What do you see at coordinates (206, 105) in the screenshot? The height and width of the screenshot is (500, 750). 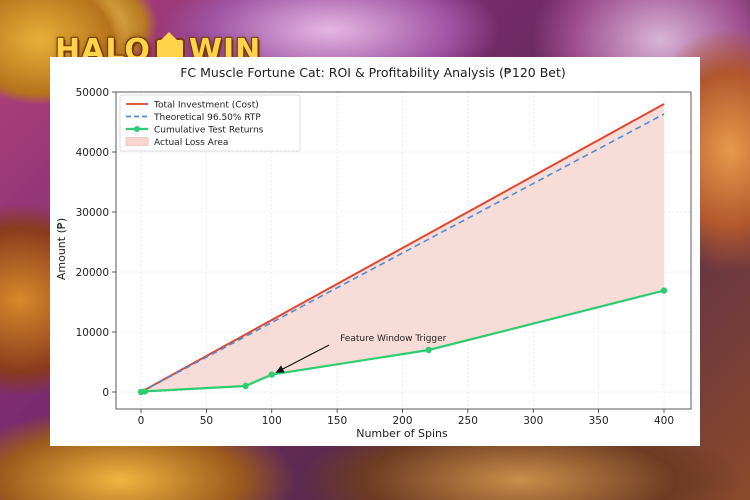 I see `legend-label: Total Investment (Cost)` at bounding box center [206, 105].